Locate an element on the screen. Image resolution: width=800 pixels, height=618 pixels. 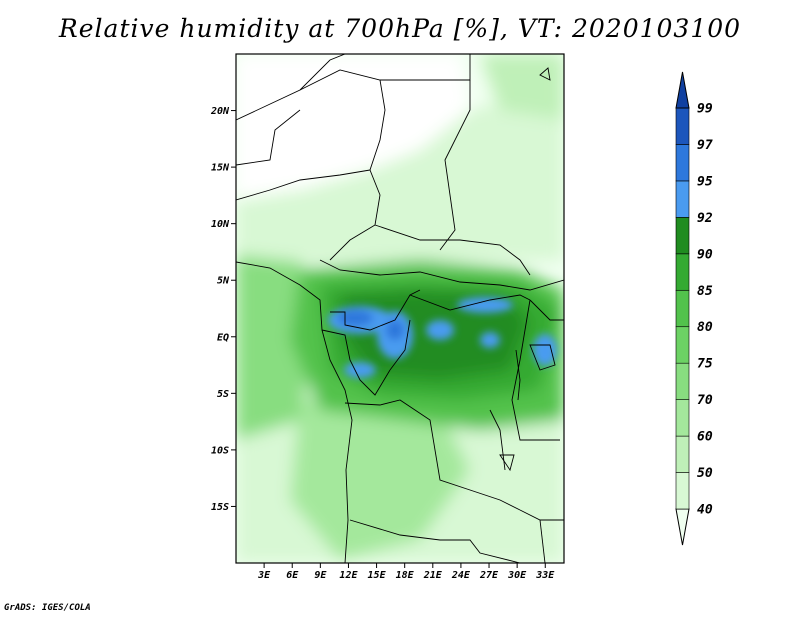
lon-tick-label: 24E is located at coordinates (461, 575).